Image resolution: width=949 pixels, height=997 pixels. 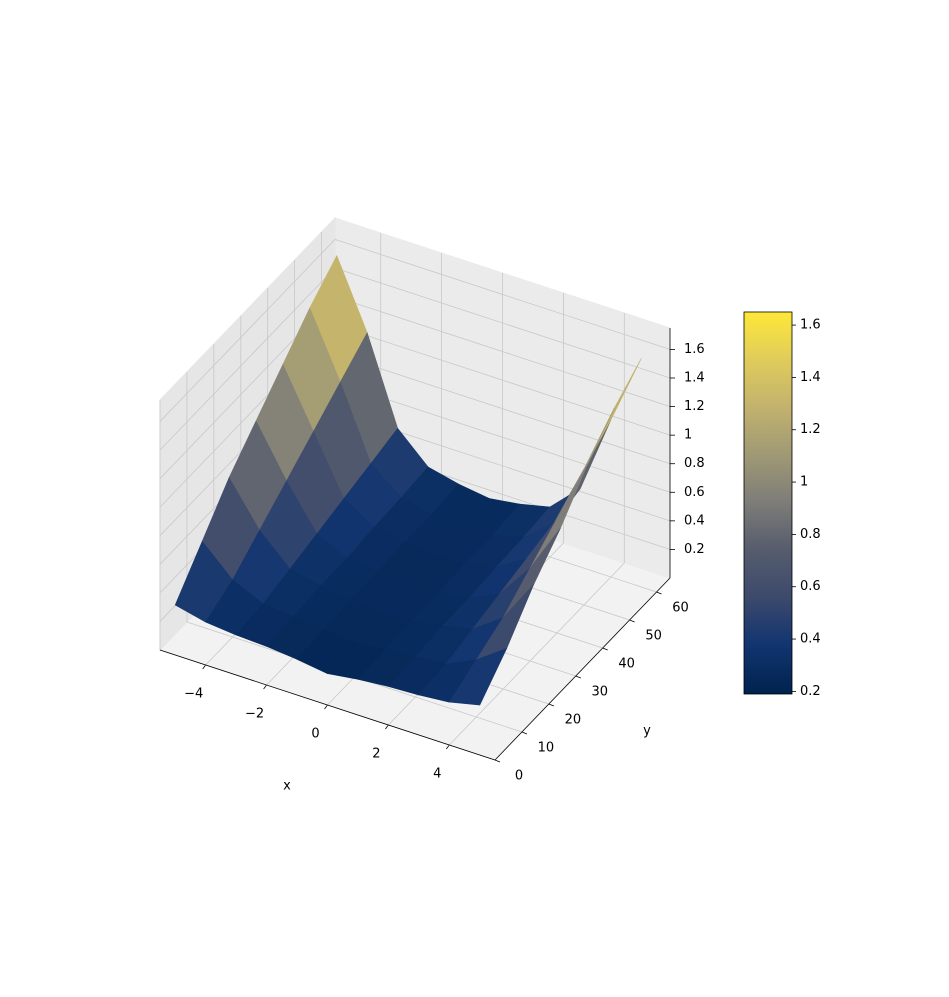 I want to click on y-tick-label: 20, so click(x=573, y=720).